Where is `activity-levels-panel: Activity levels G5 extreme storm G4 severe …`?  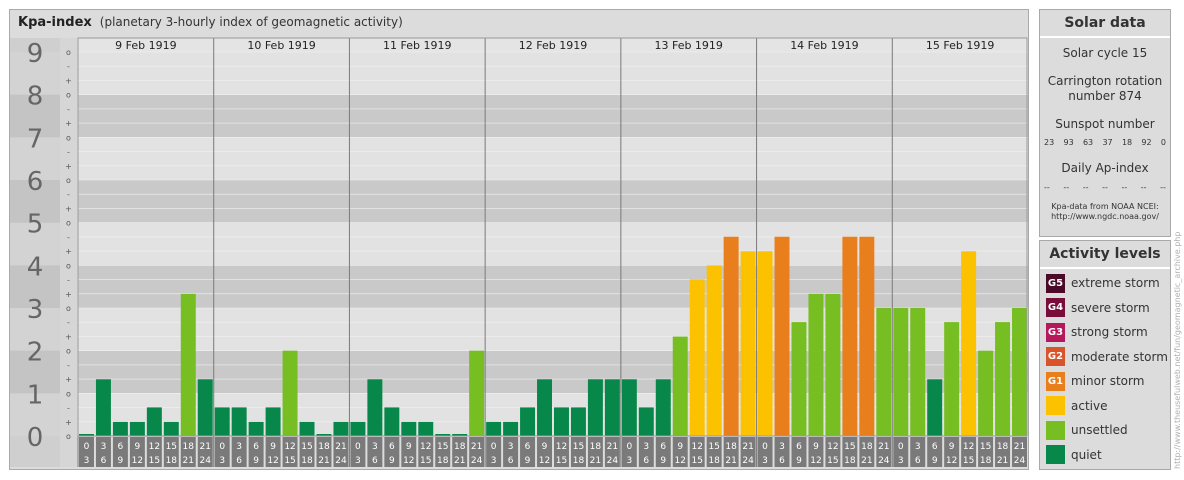
activity-levels-panel: Activity levels G5 extreme storm G4 severe … is located at coordinates (1105, 355).